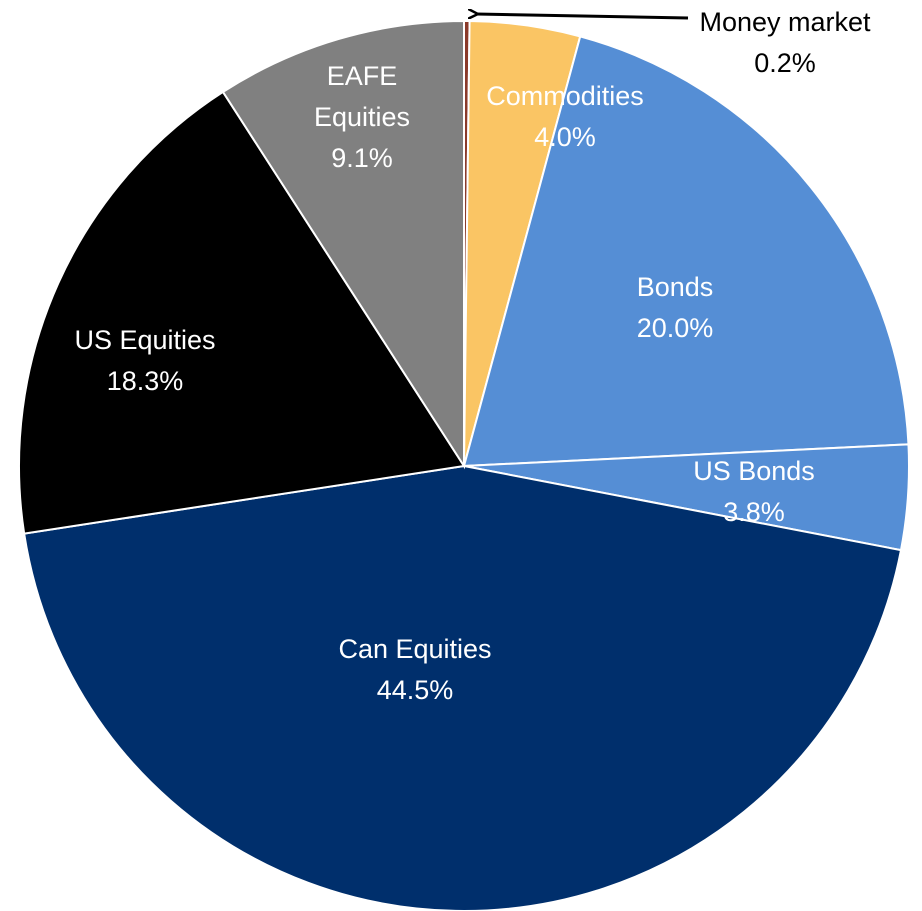  What do you see at coordinates (415, 690) in the screenshot?
I see `slice-value: 44.5%` at bounding box center [415, 690].